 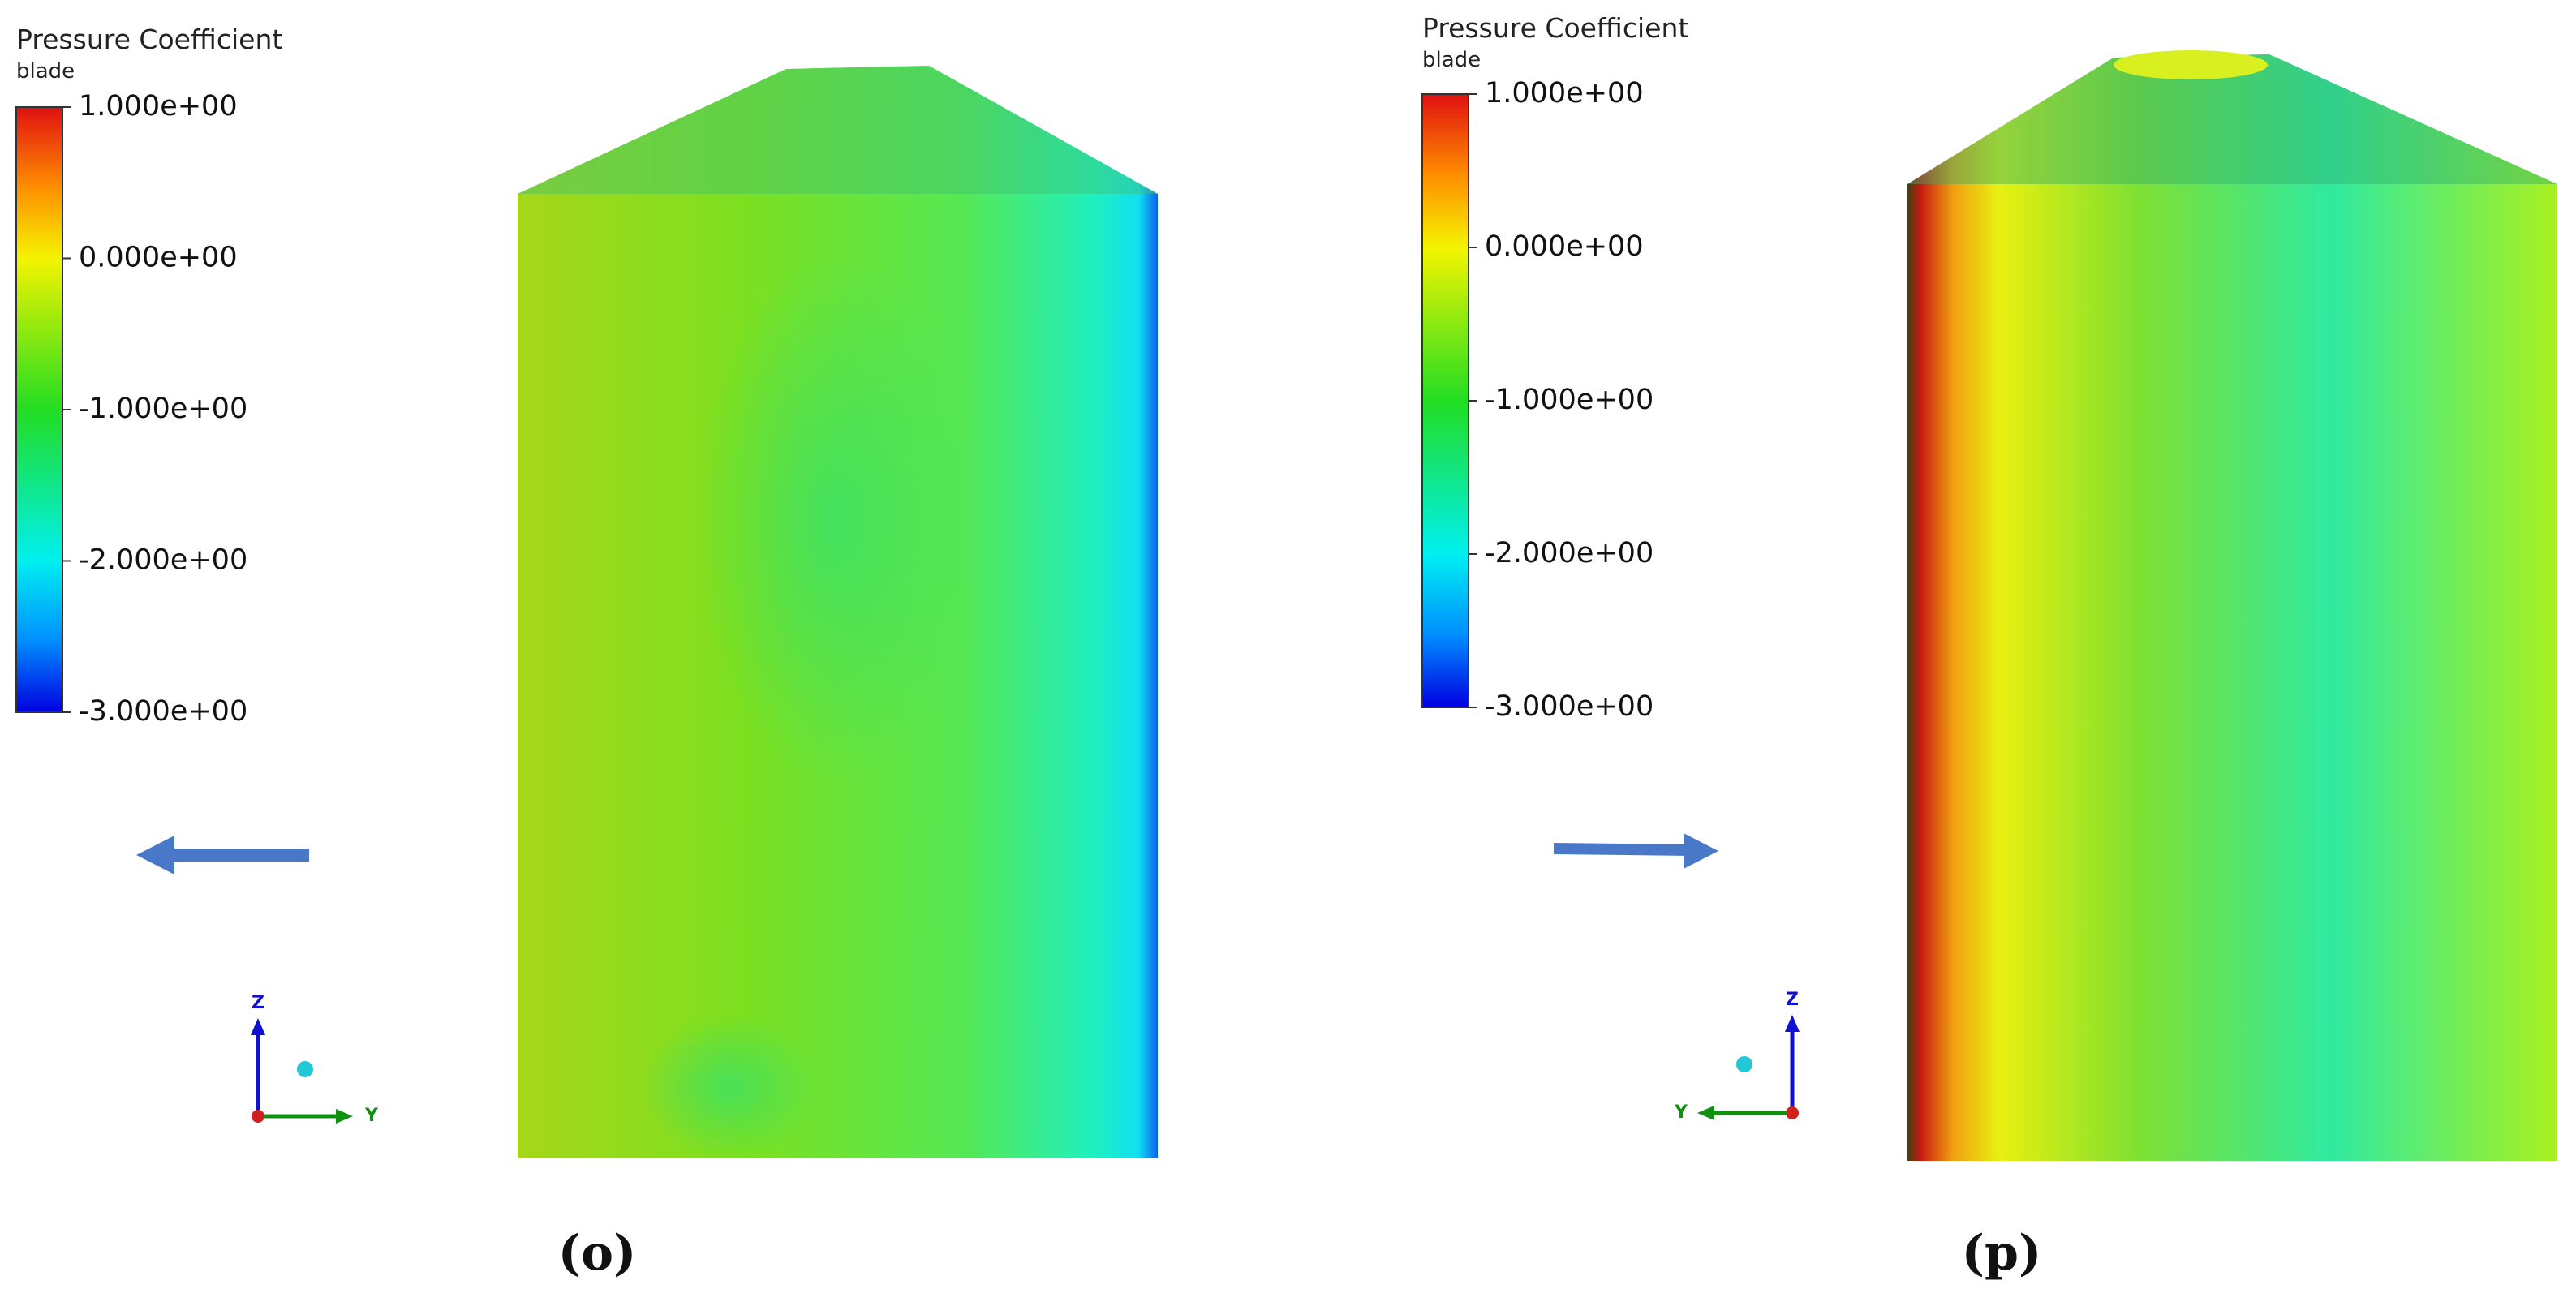 What do you see at coordinates (1622, 849) in the screenshot?
I see `flow-arrow` at bounding box center [1622, 849].